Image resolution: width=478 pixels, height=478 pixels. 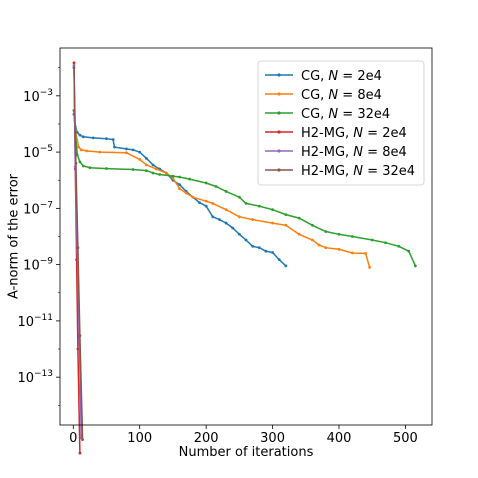 What do you see at coordinates (35, 377) in the screenshot?
I see `y-tick-label: 10⁻¹³` at bounding box center [35, 377].